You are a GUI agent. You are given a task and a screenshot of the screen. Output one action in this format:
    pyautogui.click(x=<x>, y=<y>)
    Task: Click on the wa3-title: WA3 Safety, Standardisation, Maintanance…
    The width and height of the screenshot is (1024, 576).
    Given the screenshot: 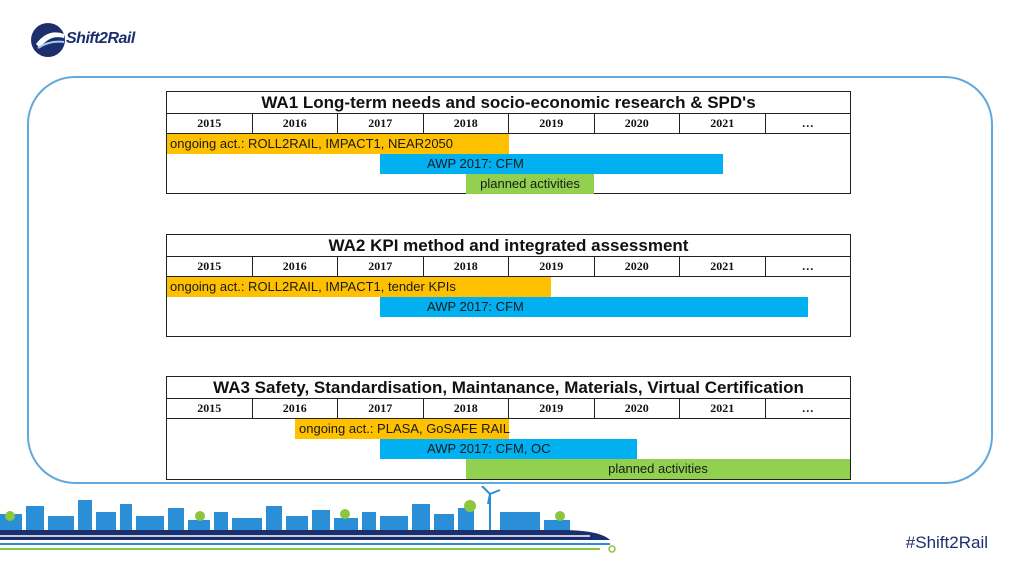 What is the action you would take?
    pyautogui.click(x=508, y=388)
    